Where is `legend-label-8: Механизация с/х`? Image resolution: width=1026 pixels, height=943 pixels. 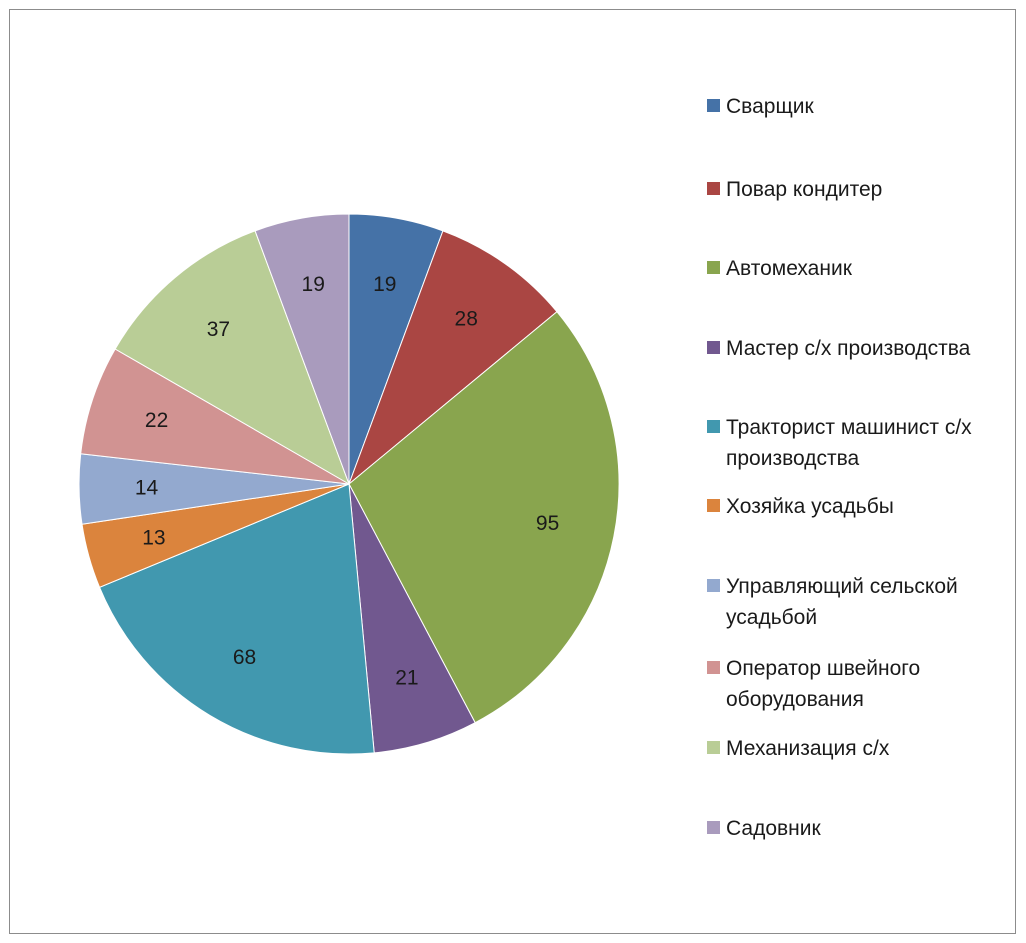 legend-label-8: Механизация с/х is located at coordinates (808, 748).